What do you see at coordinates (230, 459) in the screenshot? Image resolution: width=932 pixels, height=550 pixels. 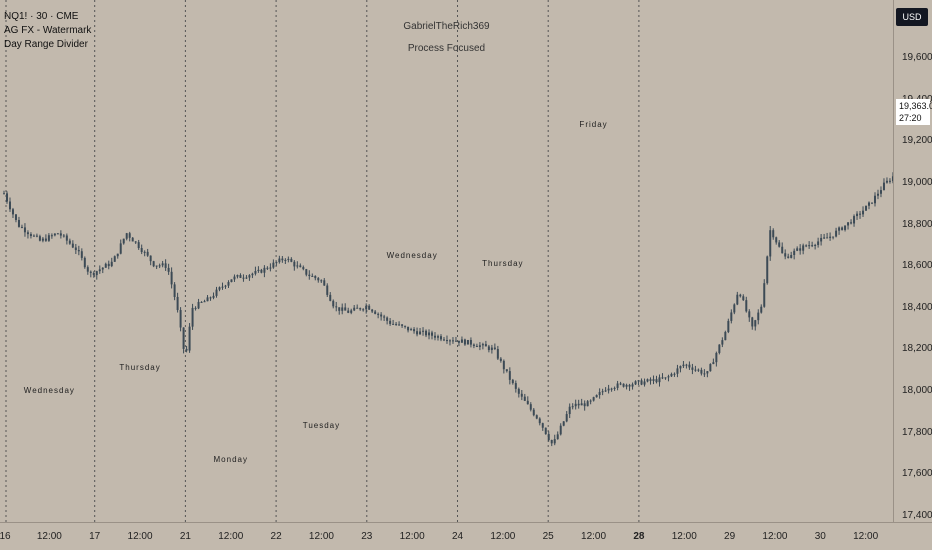 I see `day-label: Monday` at bounding box center [230, 459].